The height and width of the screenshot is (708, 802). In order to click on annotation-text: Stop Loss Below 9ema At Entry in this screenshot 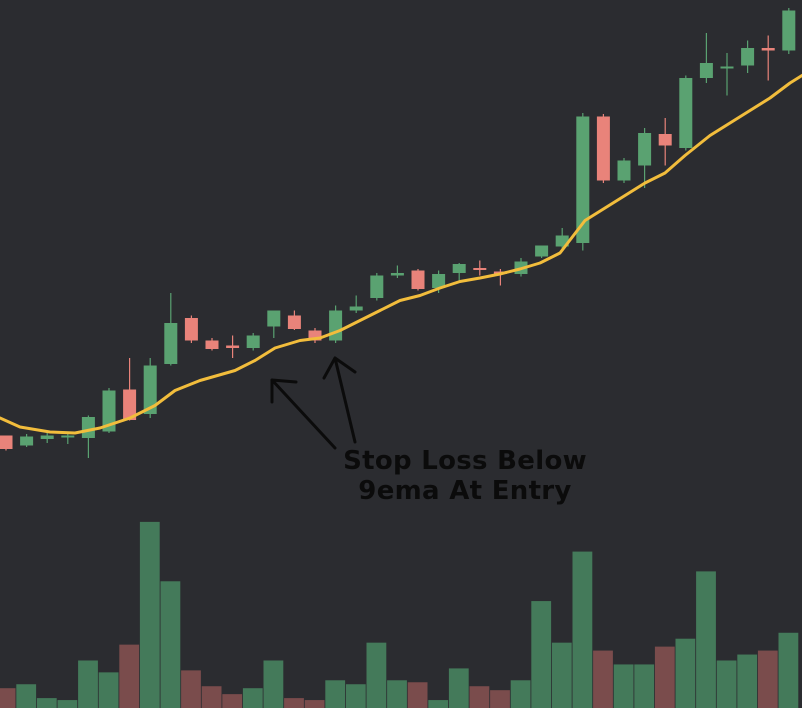, I will do `click(465, 476)`.